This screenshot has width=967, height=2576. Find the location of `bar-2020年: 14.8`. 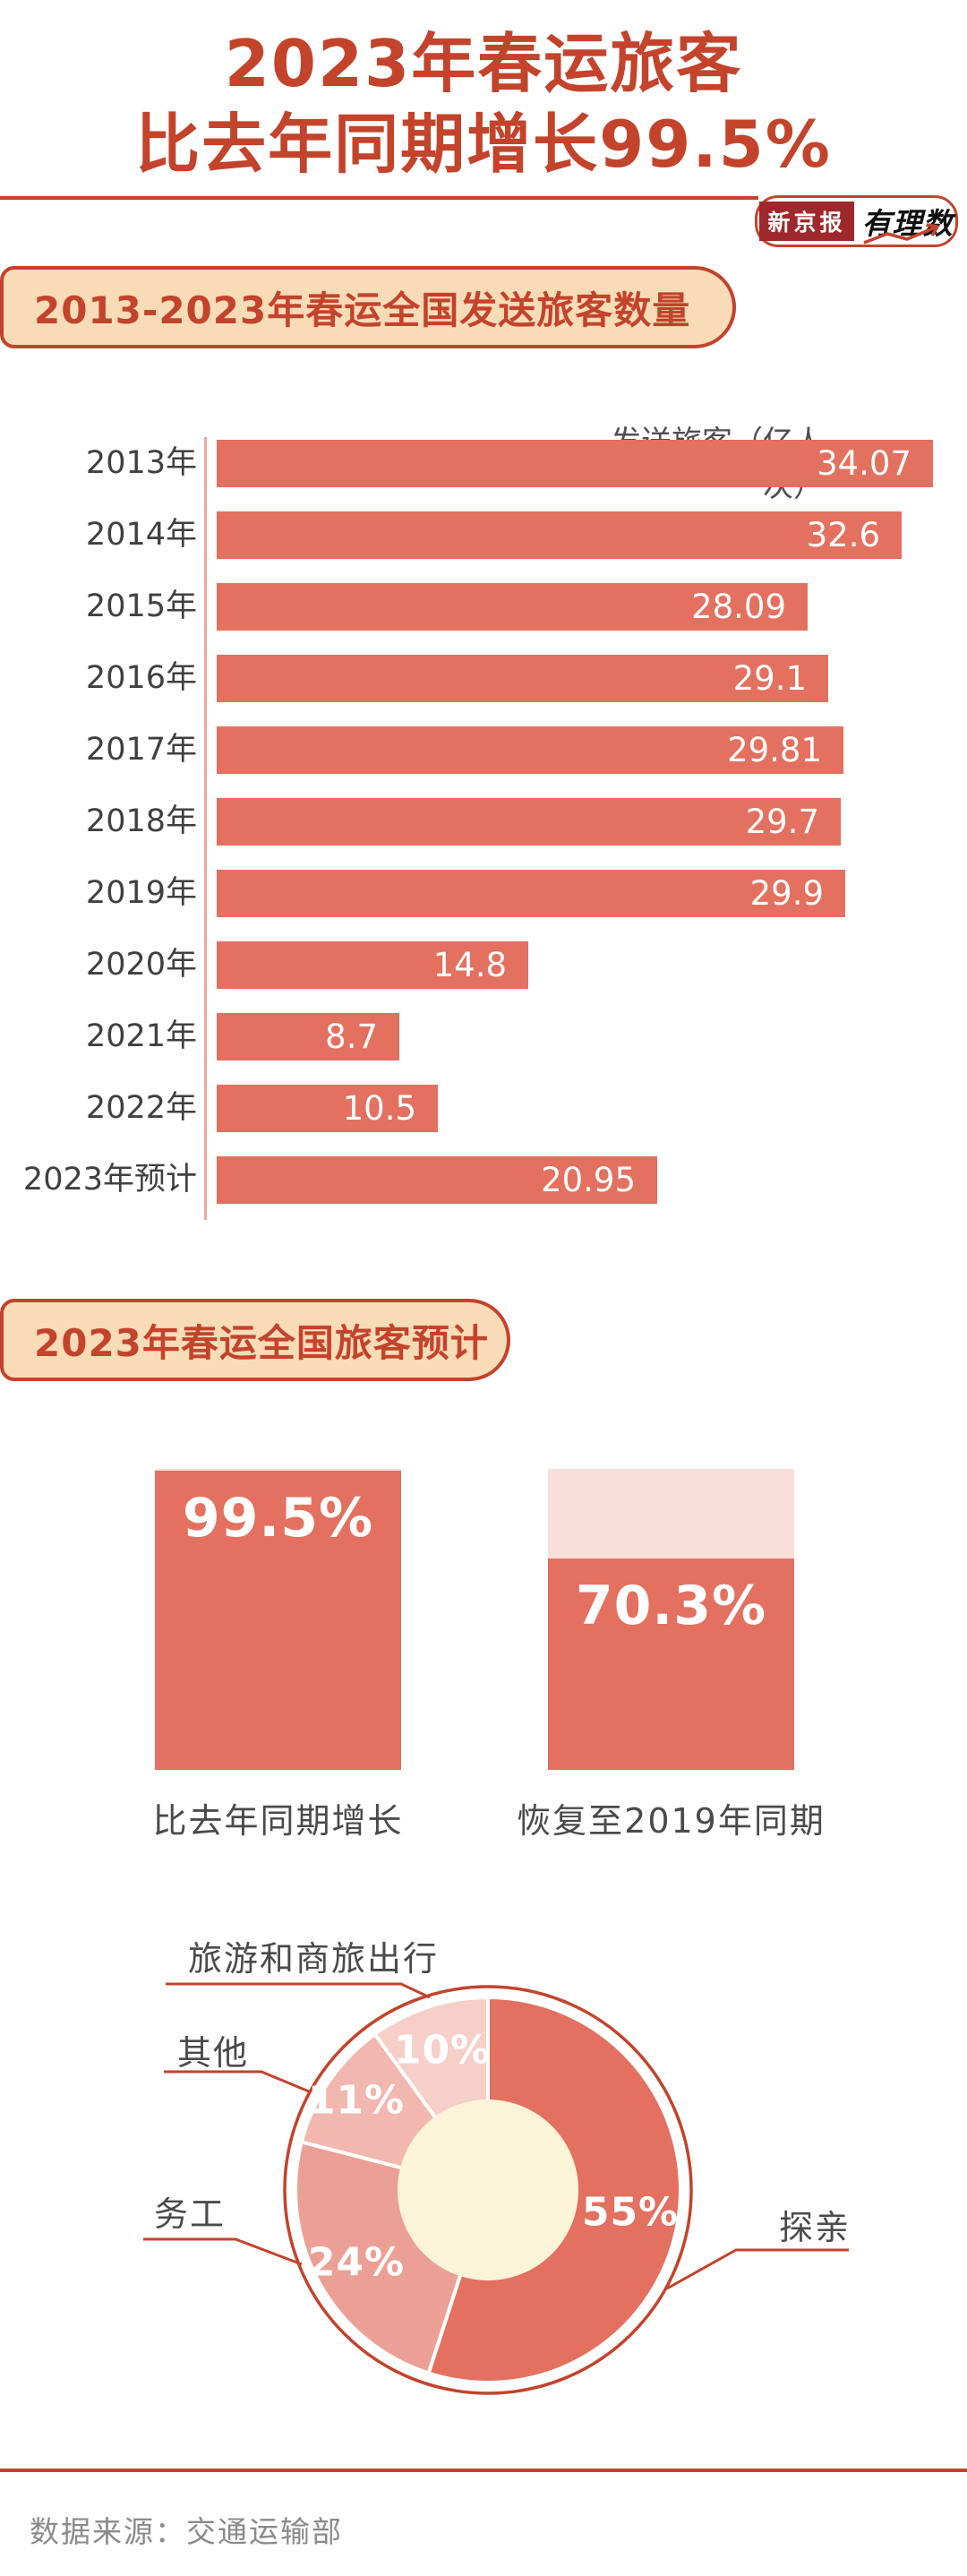

bar-2020年: 14.8 is located at coordinates (372, 965).